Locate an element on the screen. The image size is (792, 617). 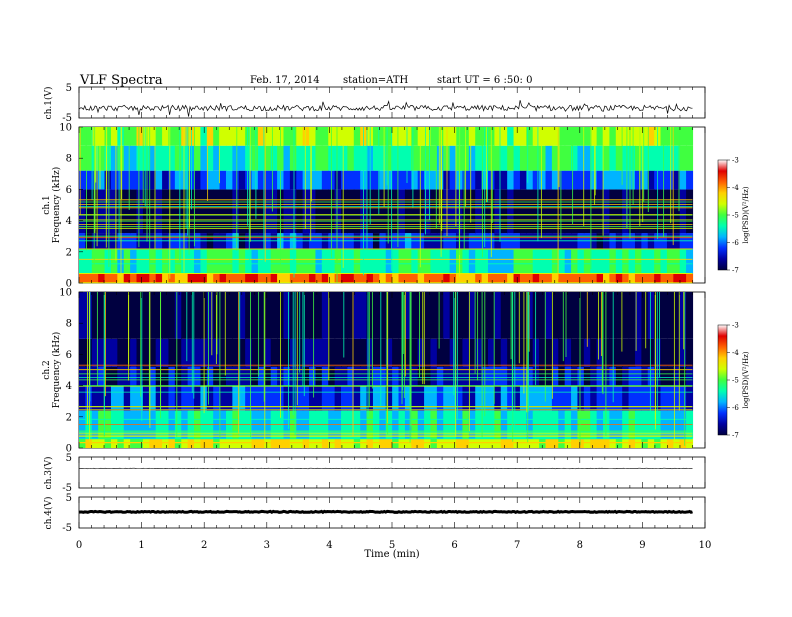
ch4-voltage-axis-label: ch.4(V) is located at coordinates (48, 513).